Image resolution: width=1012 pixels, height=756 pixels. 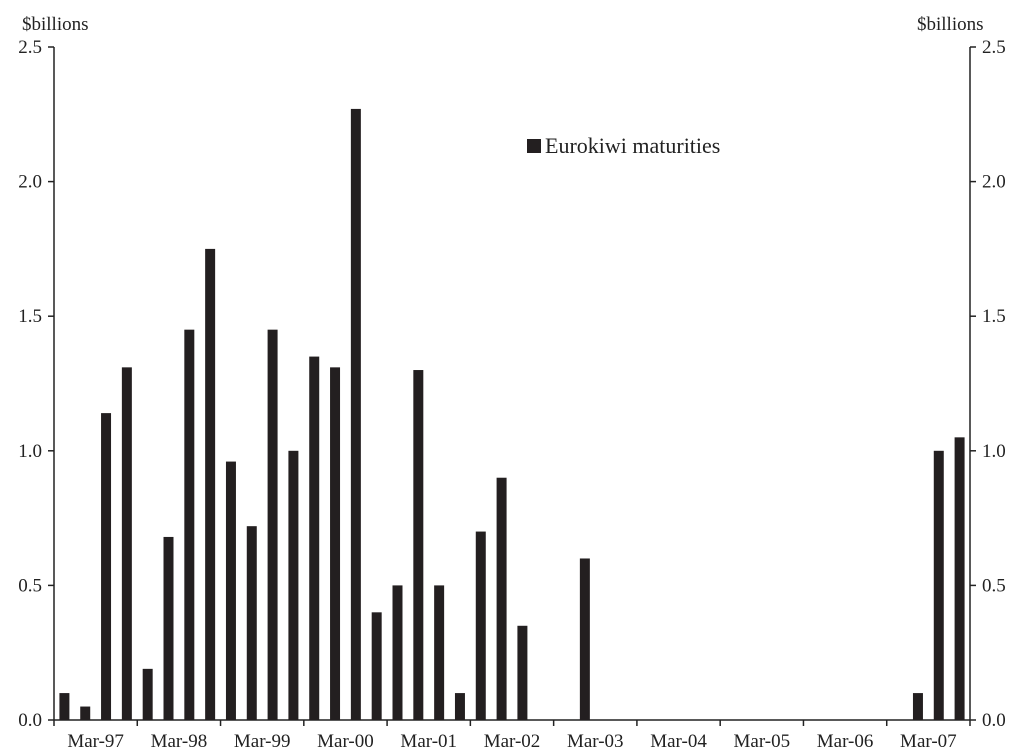 I want to click on legend-label: Eurokiwi maturities, so click(x=632, y=145).